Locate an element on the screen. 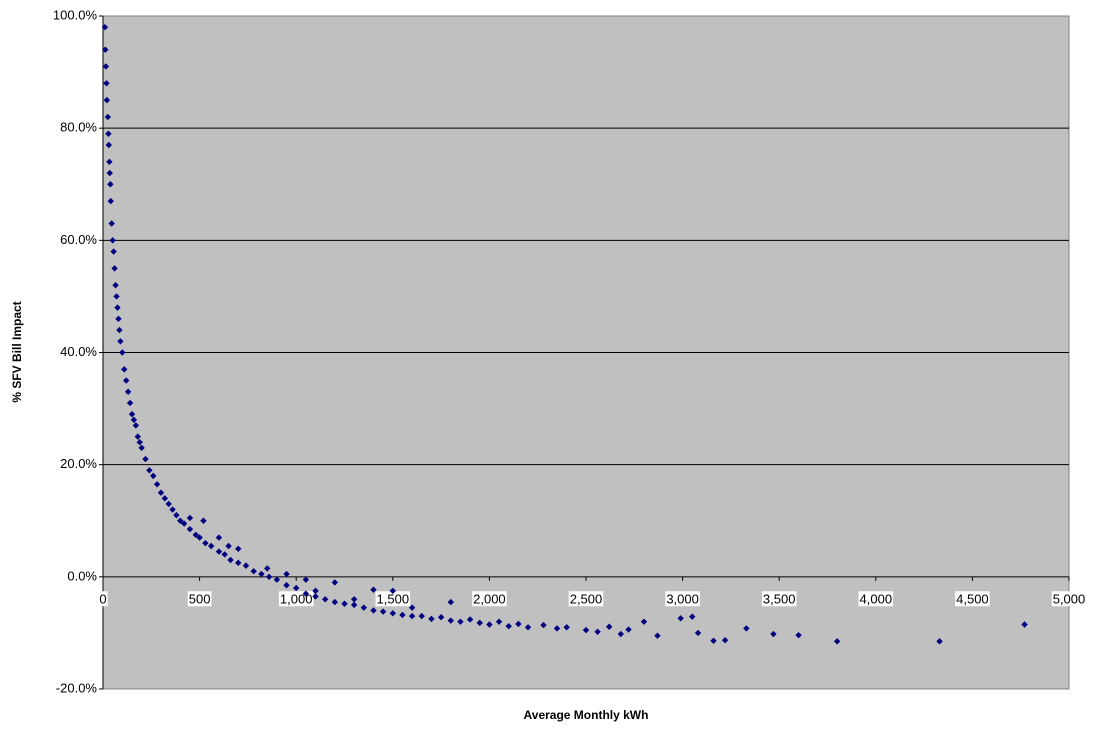 This screenshot has height=729, width=1097. y-axis-title: % SFV Bill Impact is located at coordinates (17, 351).